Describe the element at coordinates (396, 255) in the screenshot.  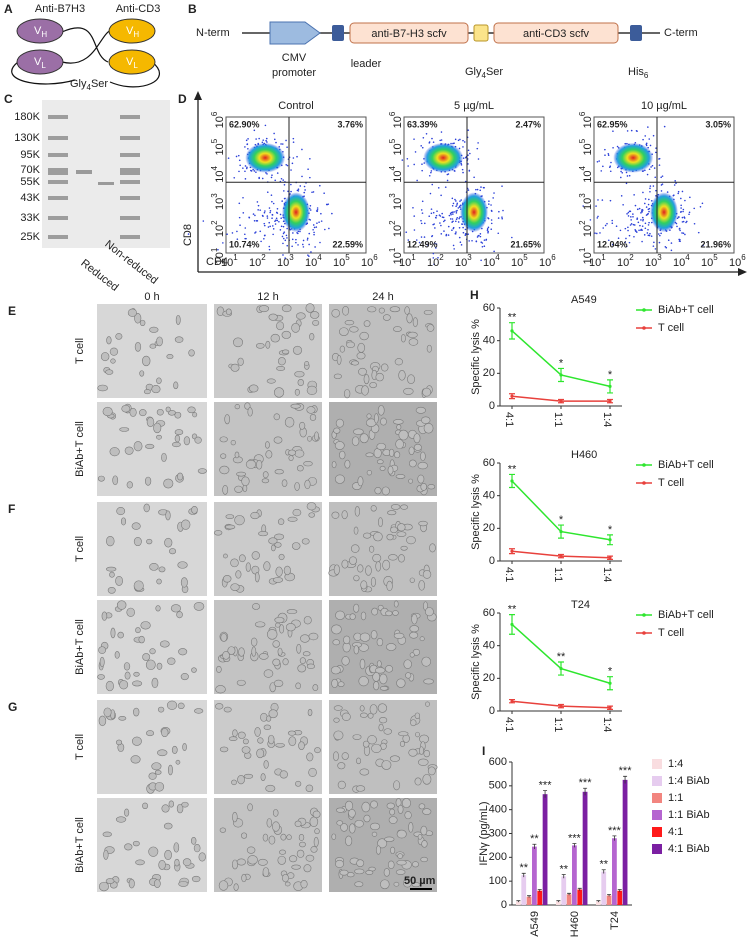
I see `y-tick-label: 10¹` at that location.